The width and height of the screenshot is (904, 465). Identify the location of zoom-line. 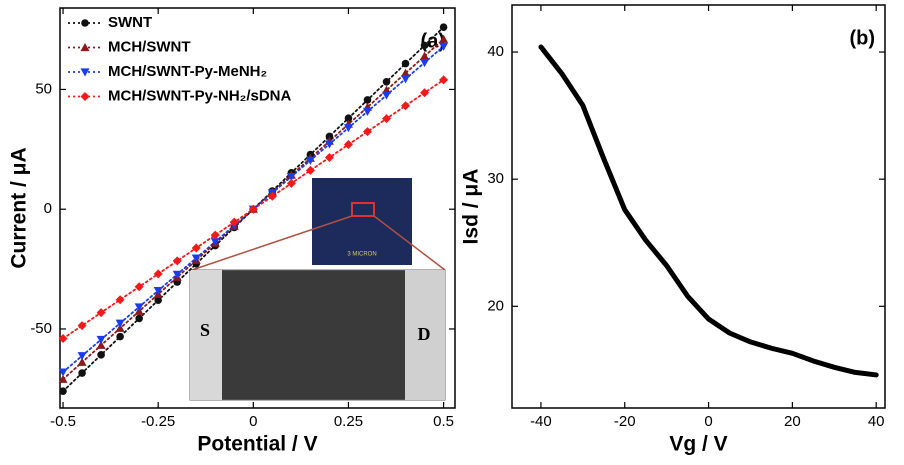
(409, 243).